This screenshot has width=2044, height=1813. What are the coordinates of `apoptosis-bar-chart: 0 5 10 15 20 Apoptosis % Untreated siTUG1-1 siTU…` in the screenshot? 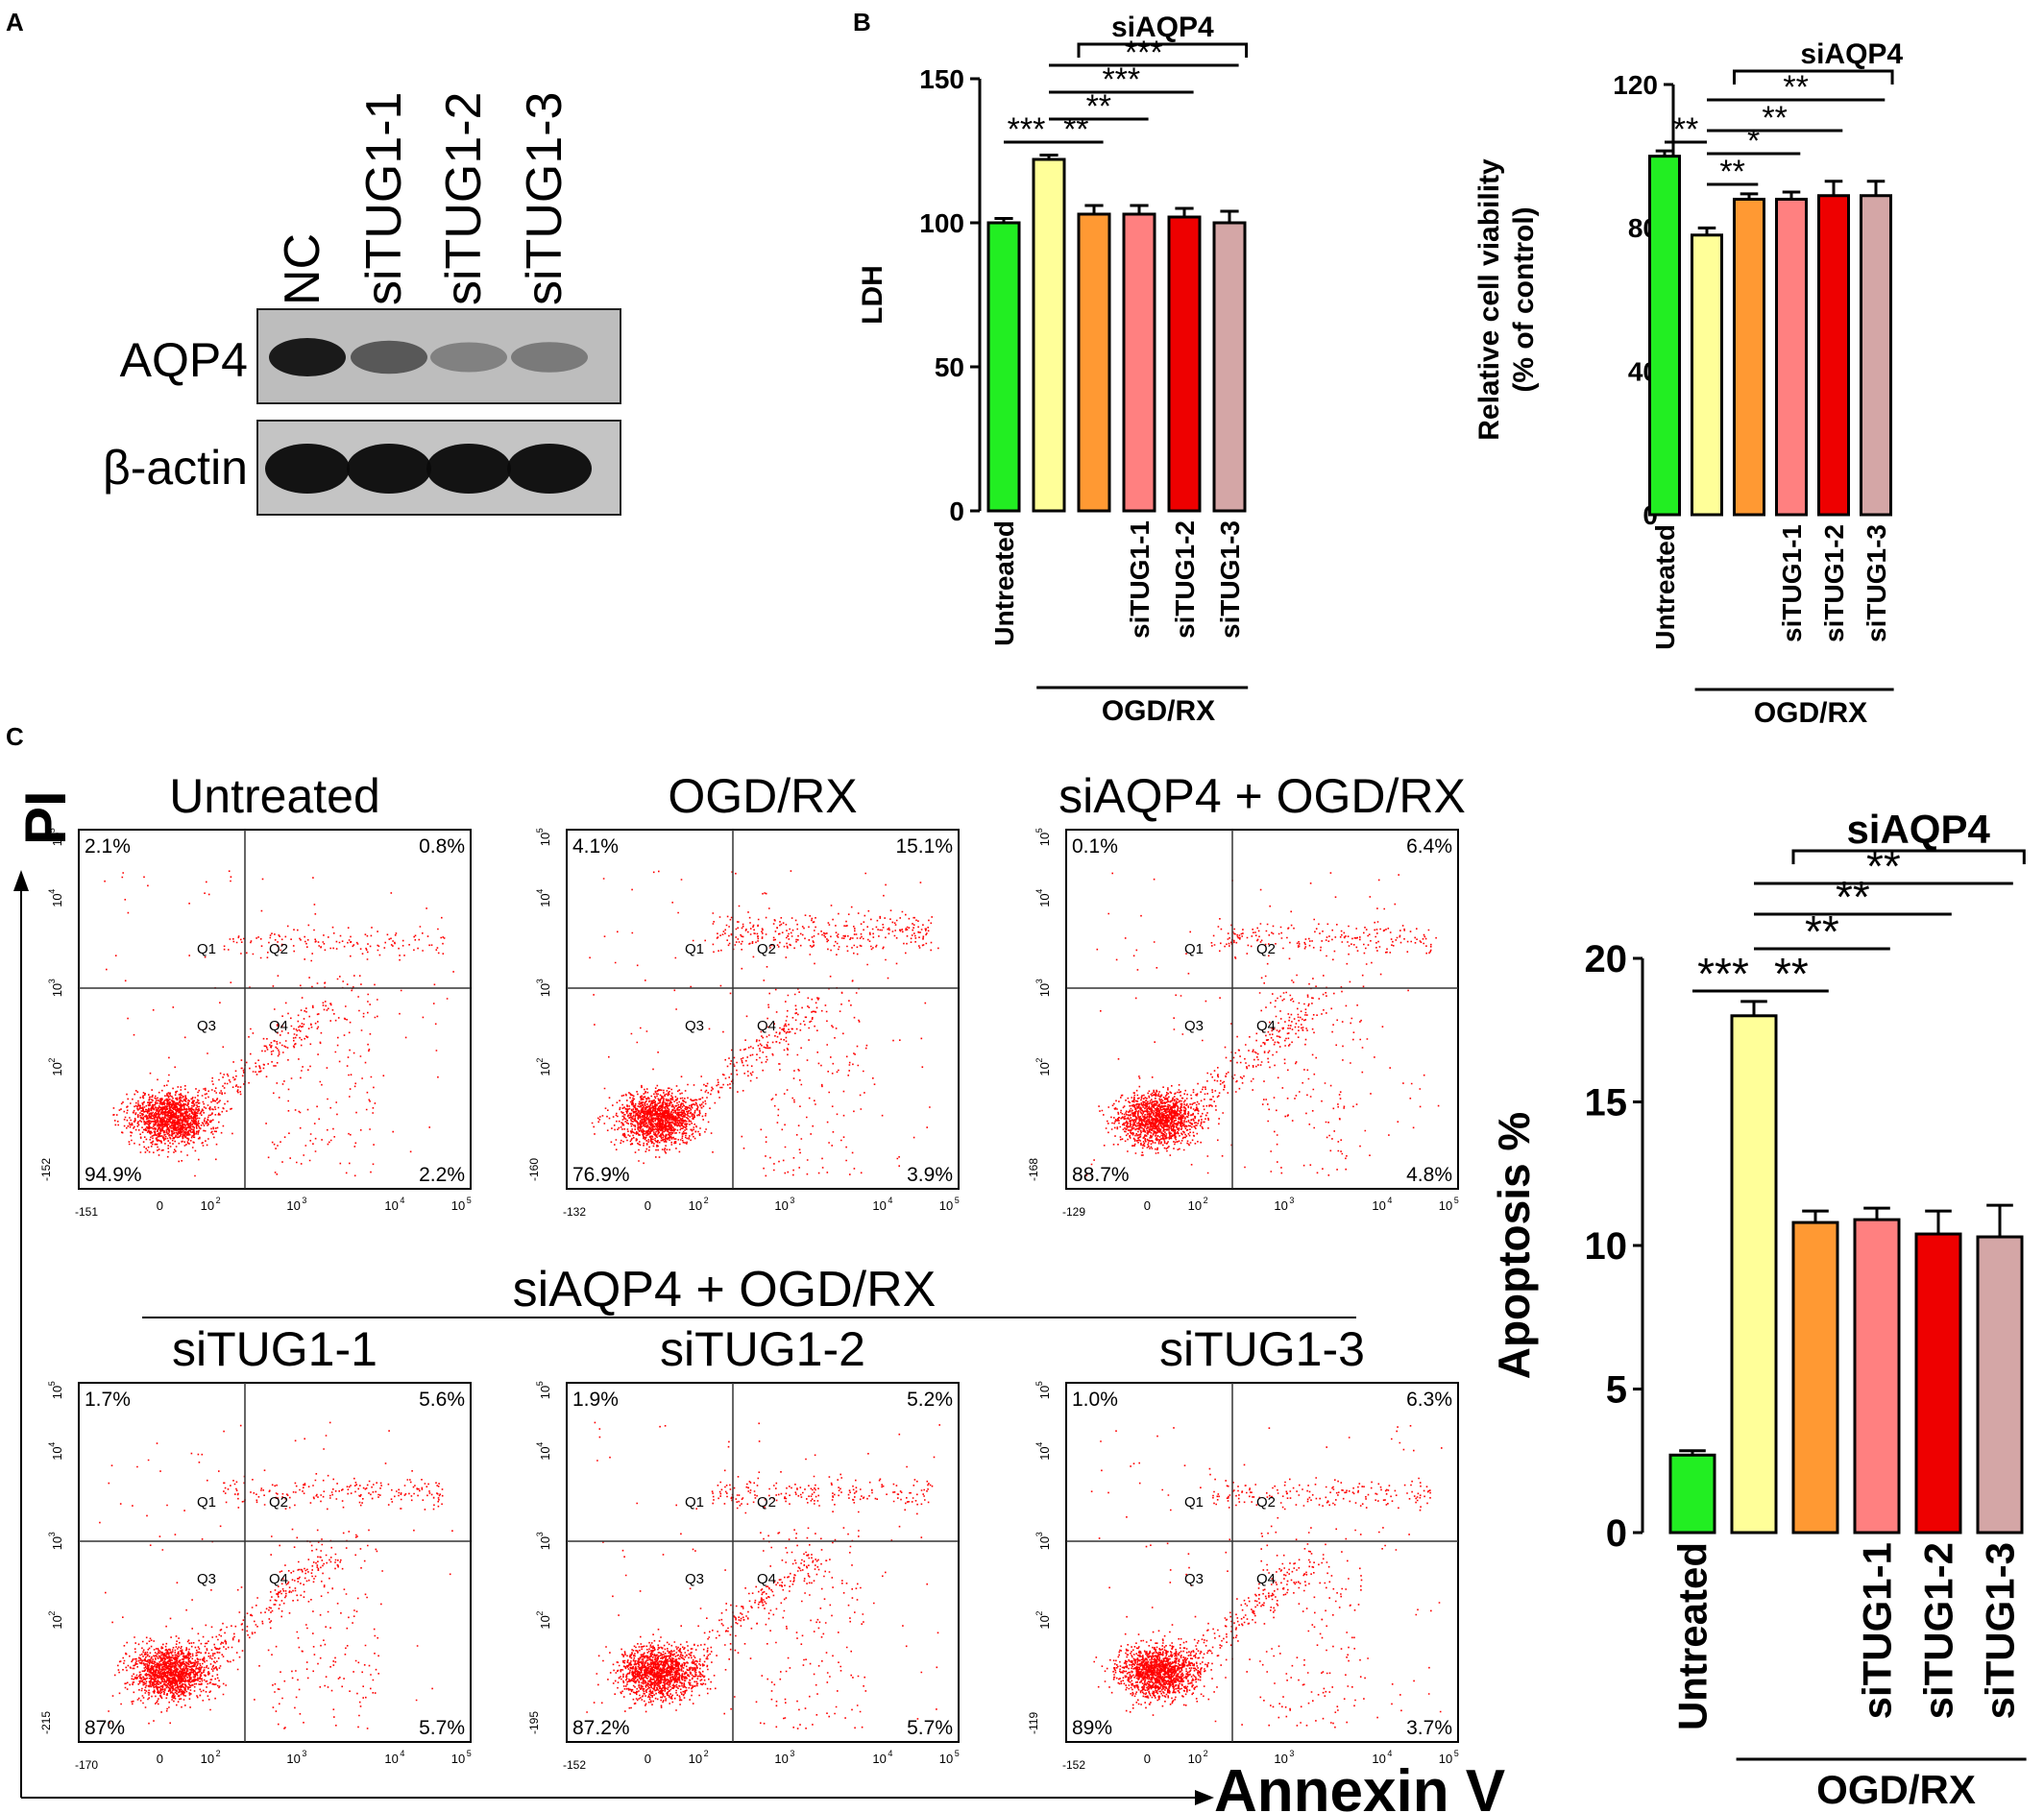 It's located at (1758, 1310).